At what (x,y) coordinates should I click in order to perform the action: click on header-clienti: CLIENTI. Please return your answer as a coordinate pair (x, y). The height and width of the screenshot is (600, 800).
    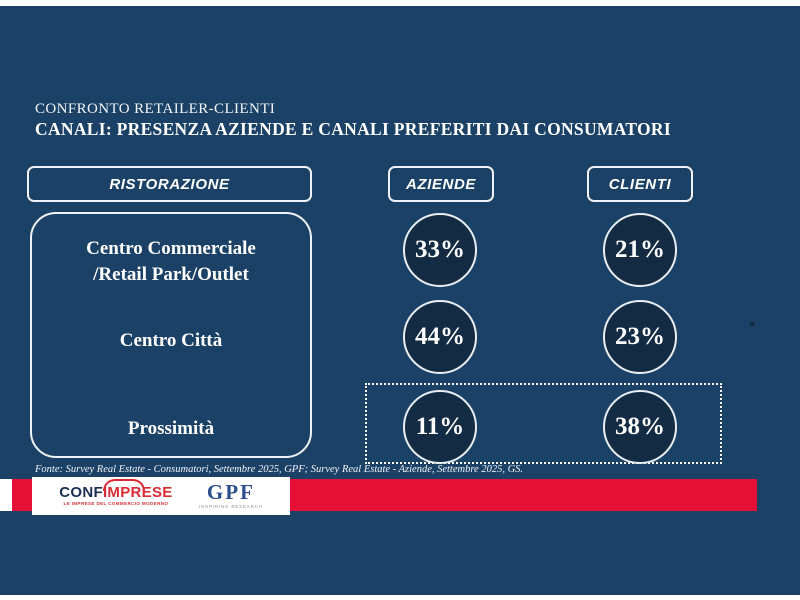
    Looking at the image, I should click on (640, 184).